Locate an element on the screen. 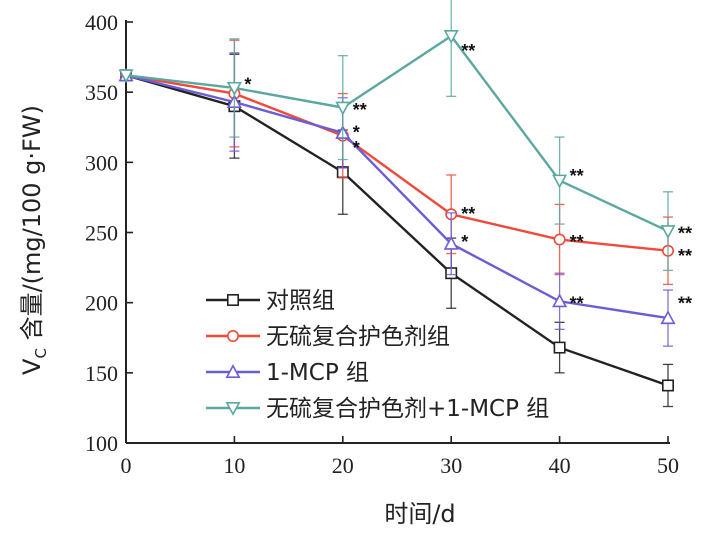  x-tick-label: 40 is located at coordinates (560, 465).